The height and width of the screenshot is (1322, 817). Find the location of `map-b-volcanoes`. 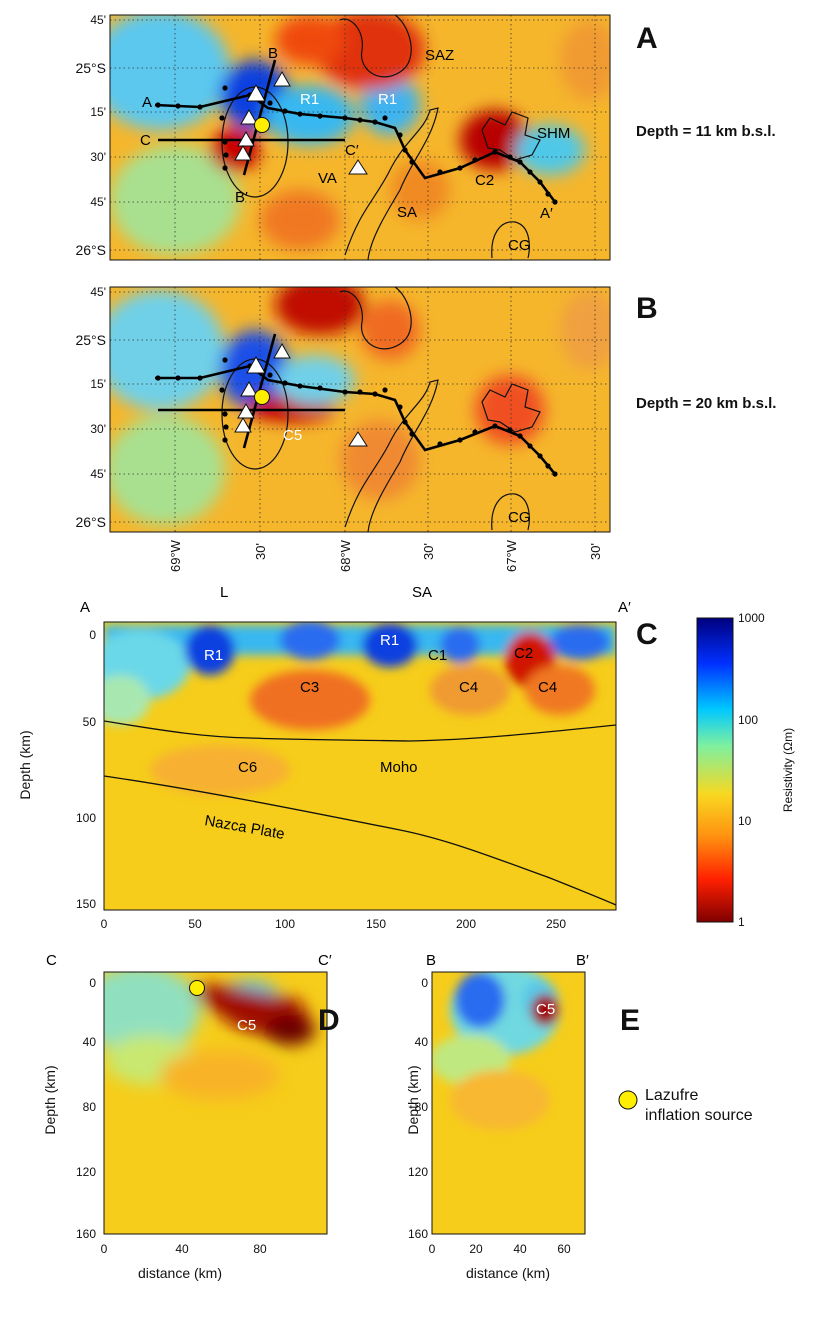

map-b-volcanoes is located at coordinates (301, 394).